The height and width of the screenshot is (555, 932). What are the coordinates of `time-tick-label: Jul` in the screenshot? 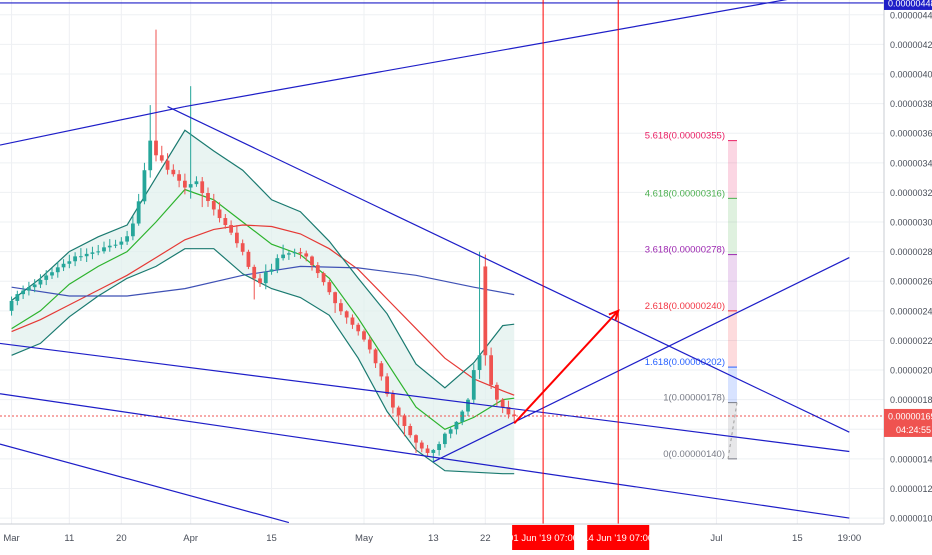 It's located at (716, 538).